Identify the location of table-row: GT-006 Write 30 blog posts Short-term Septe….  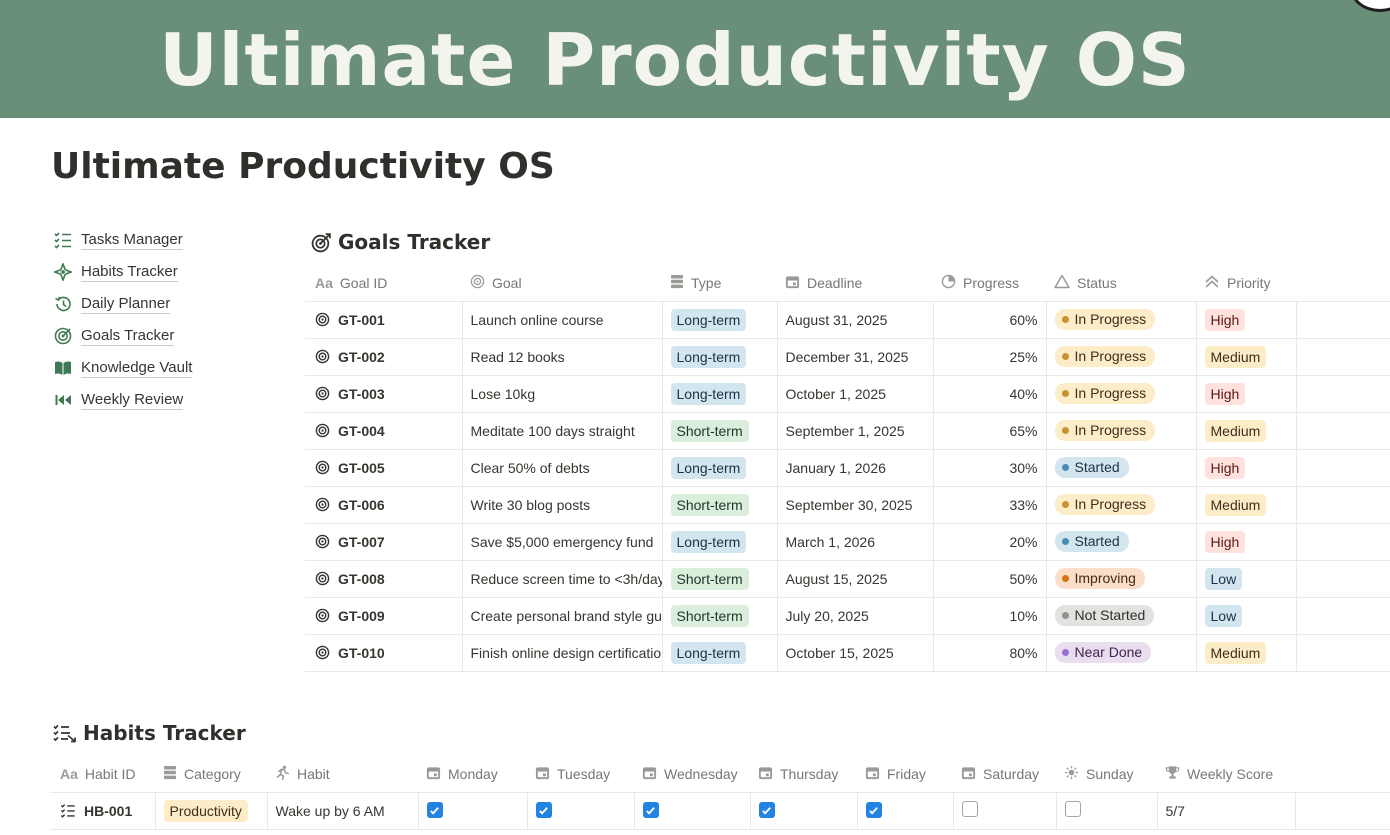
(847, 505).